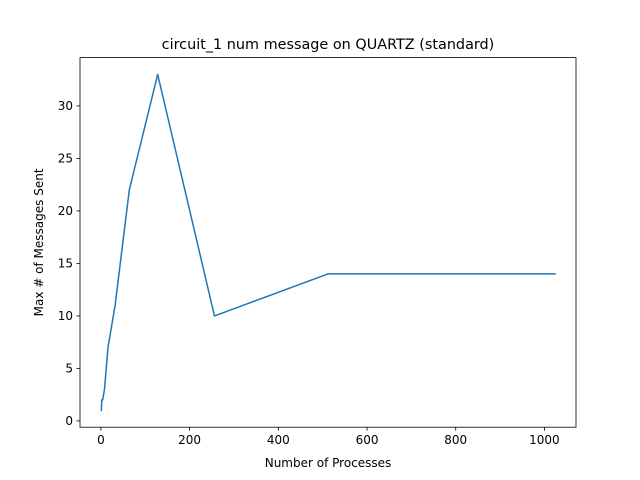 This screenshot has width=640, height=480. What do you see at coordinates (367, 440) in the screenshot?
I see `x-tick-label: 600` at bounding box center [367, 440].